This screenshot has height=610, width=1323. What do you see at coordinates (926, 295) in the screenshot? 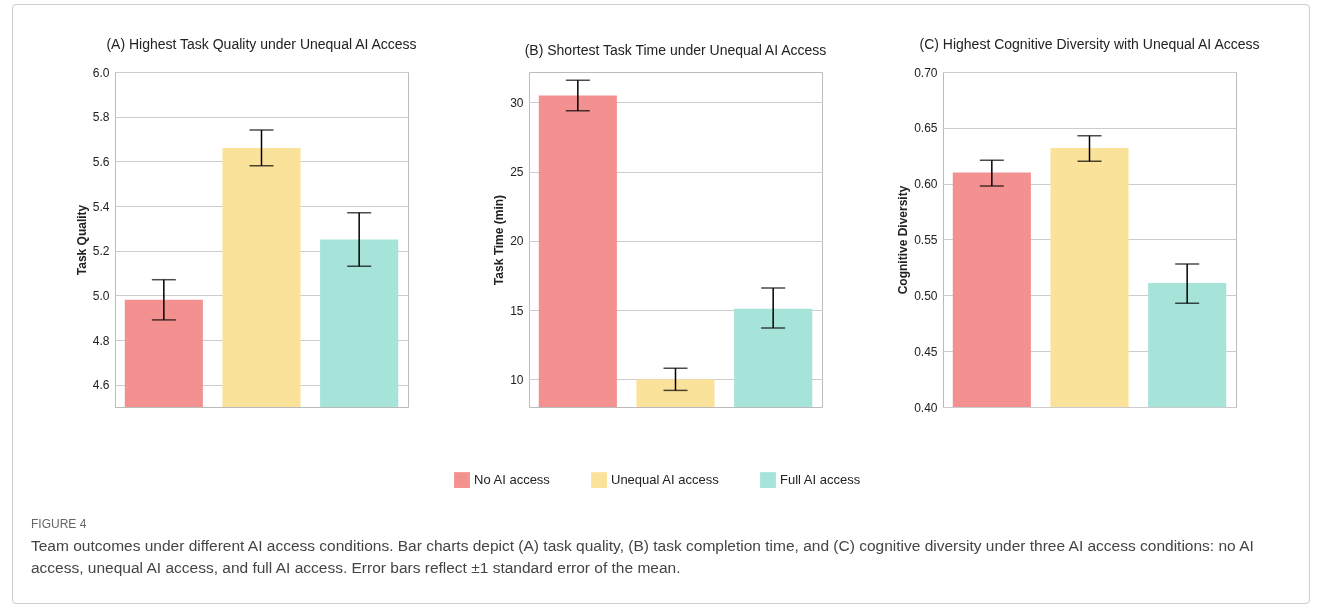
I see `y-tick-label: 0.50` at bounding box center [926, 295].